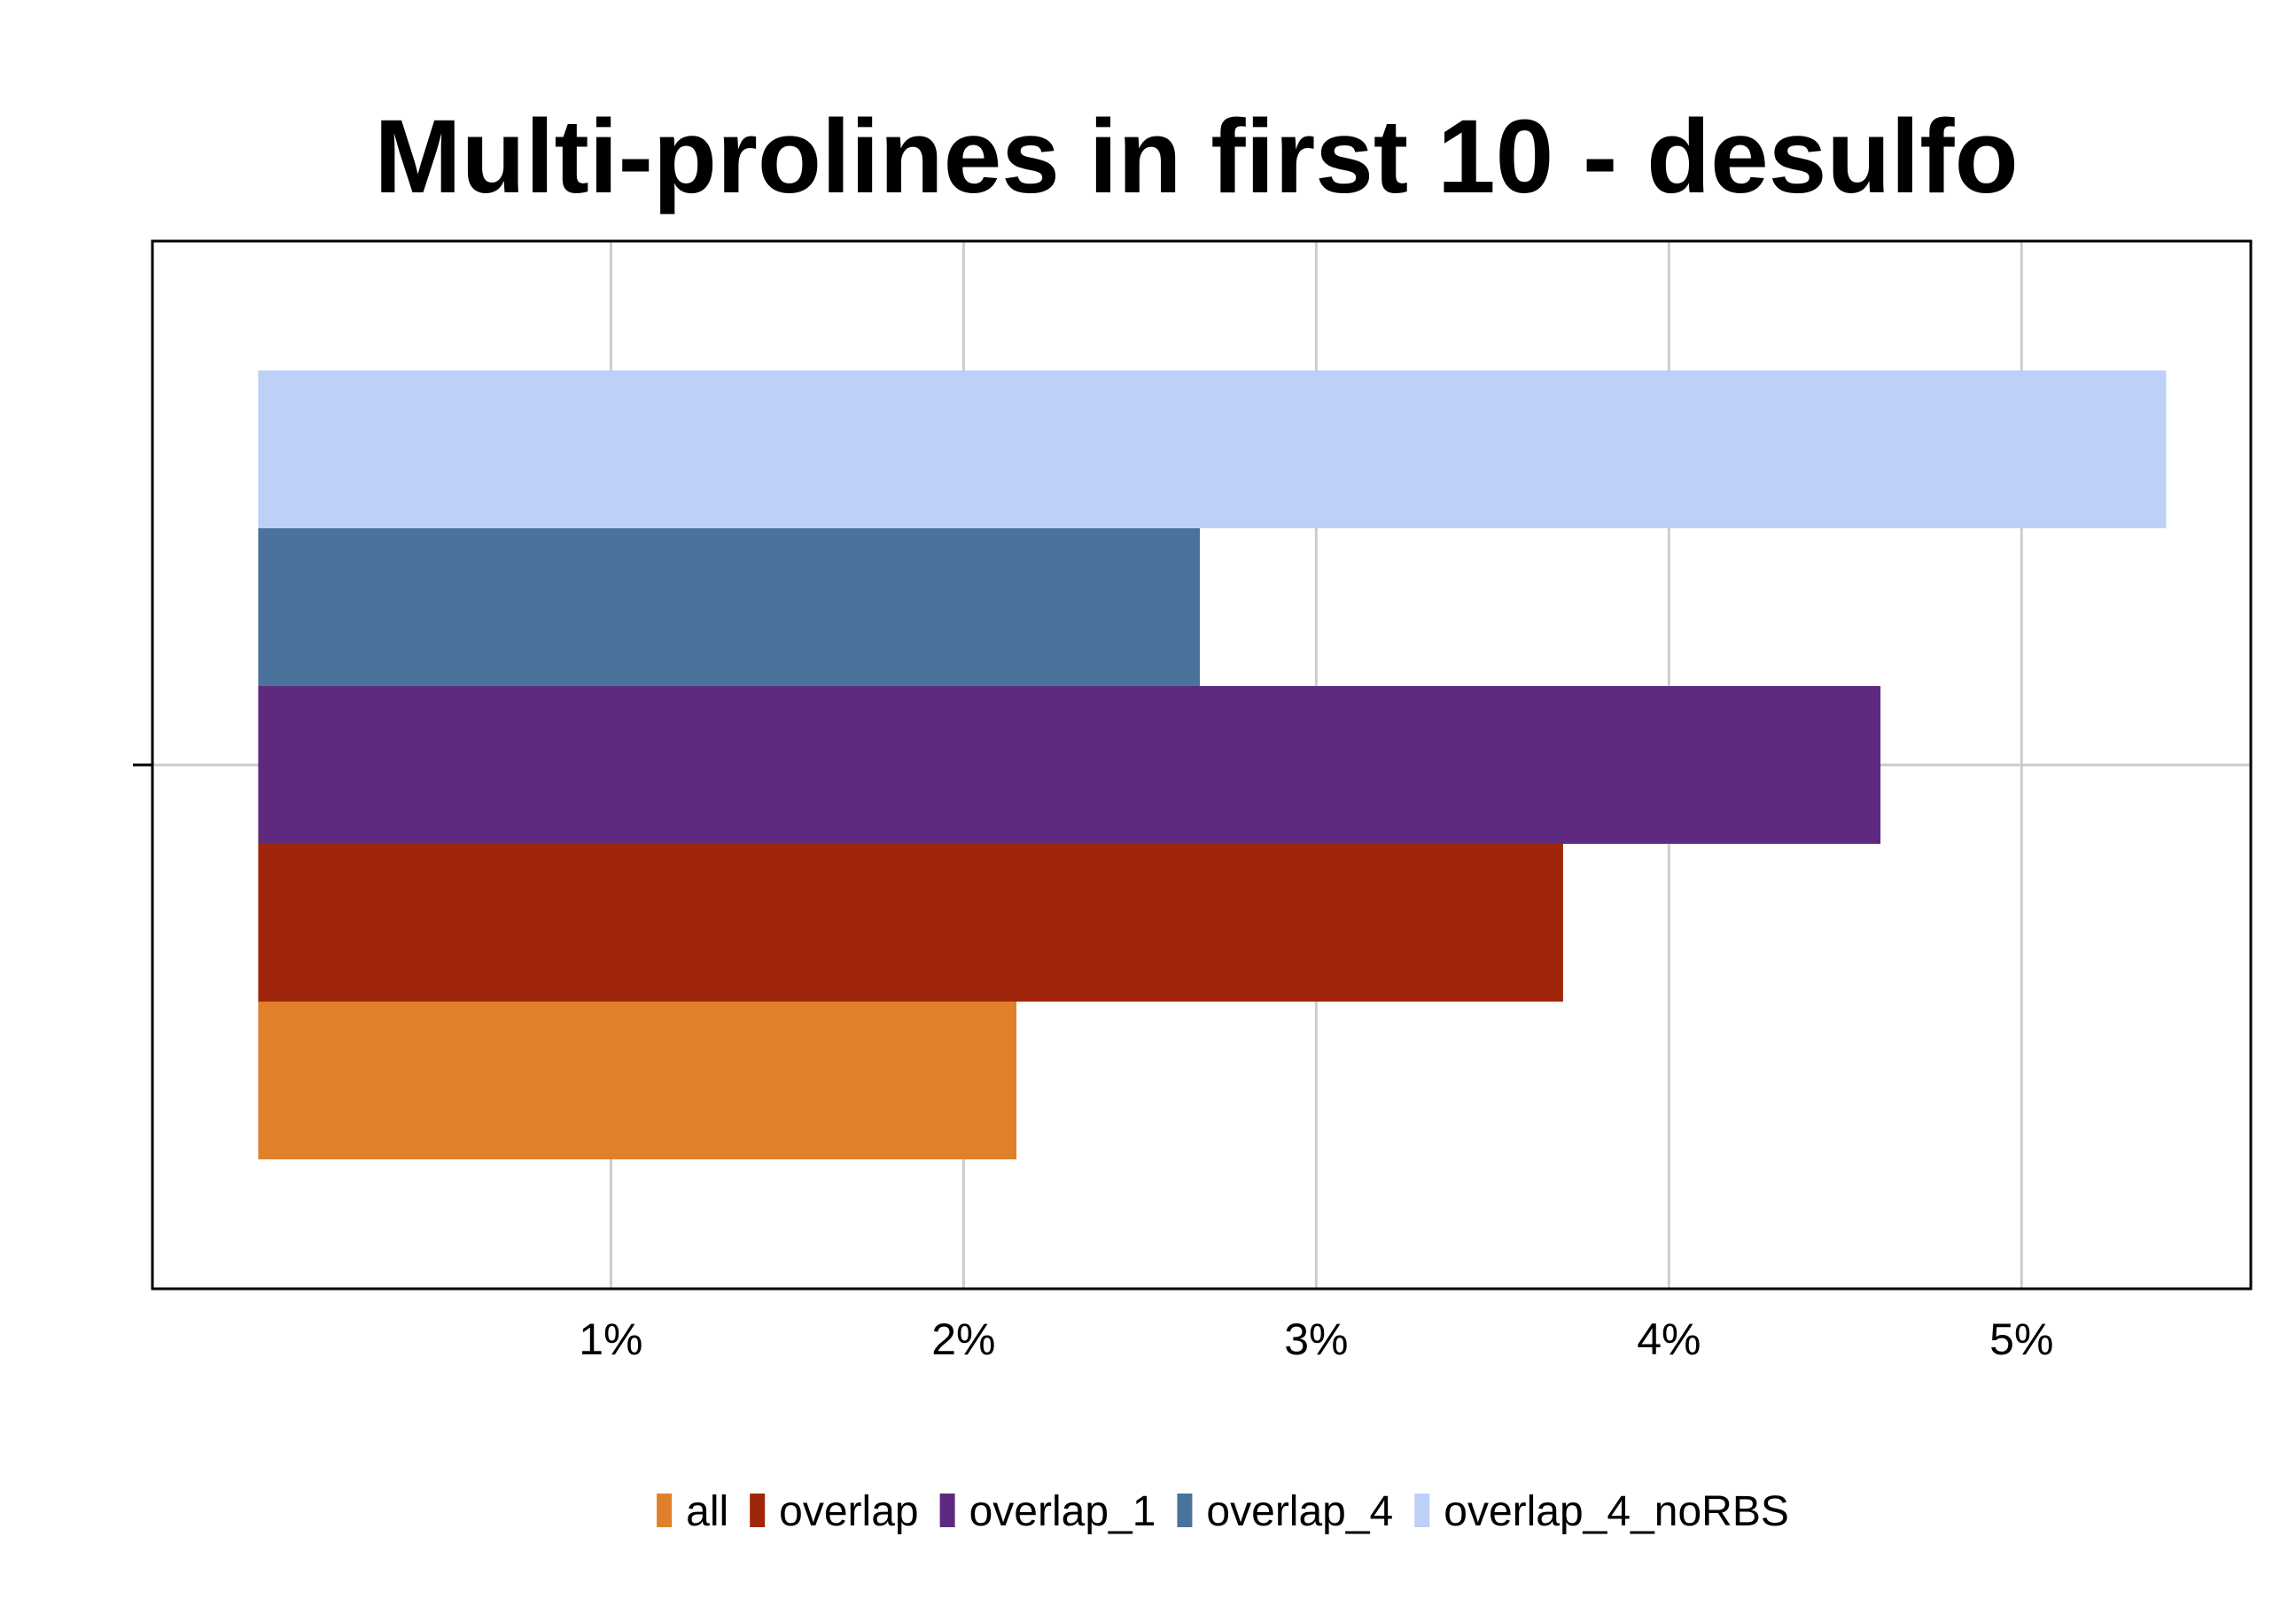 The image size is (2296, 1599). What do you see at coordinates (1212, 449) in the screenshot?
I see `bar-overlap-4-noRBS` at bounding box center [1212, 449].